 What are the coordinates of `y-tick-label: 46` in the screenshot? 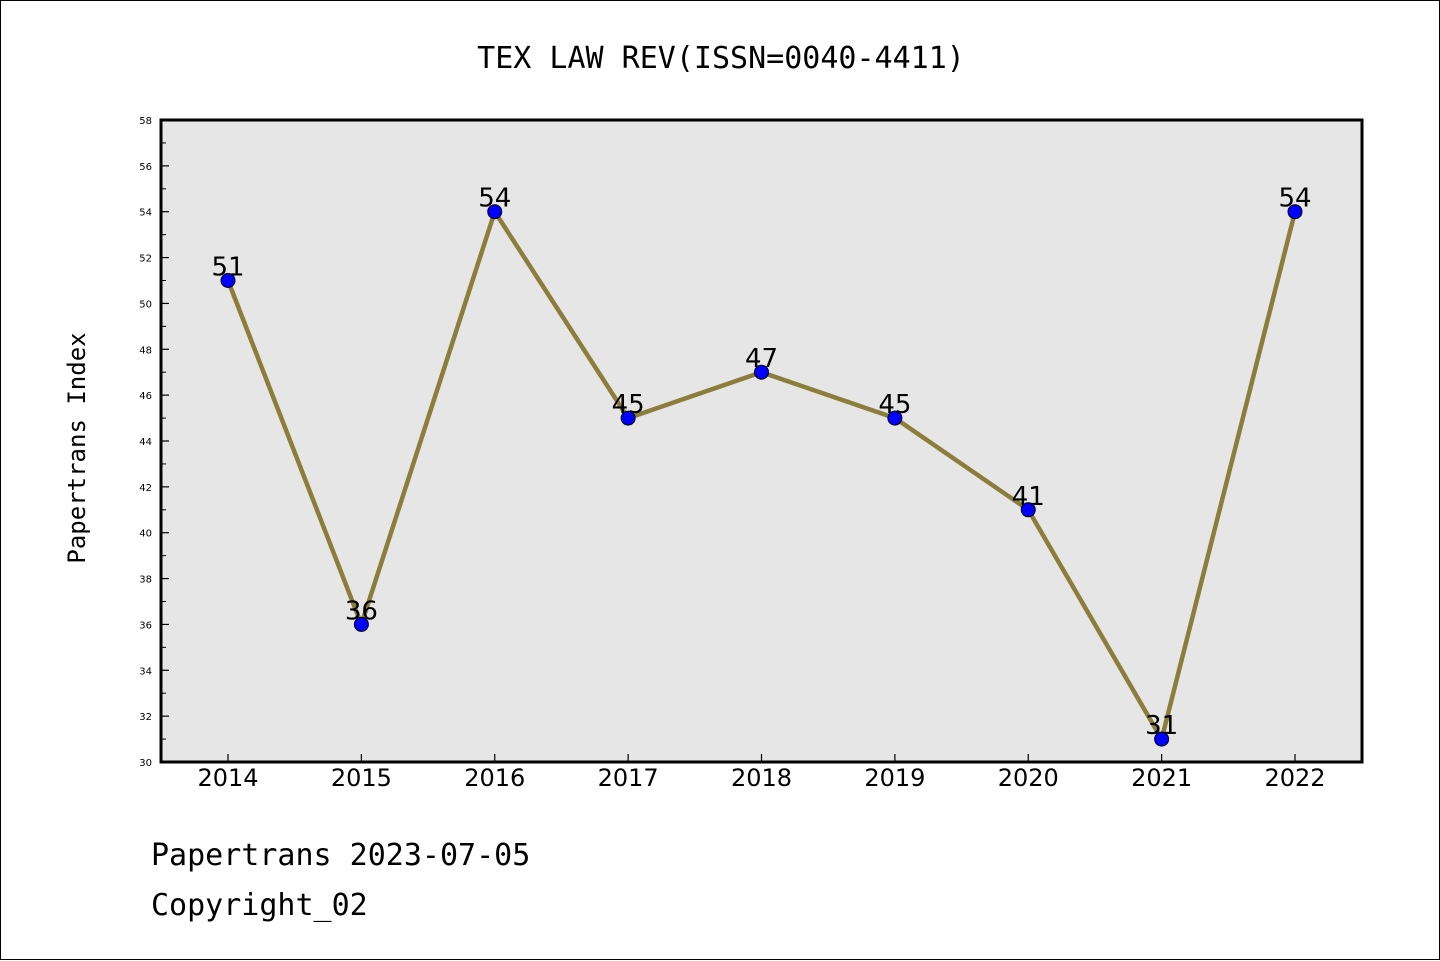 It's located at (145, 396).